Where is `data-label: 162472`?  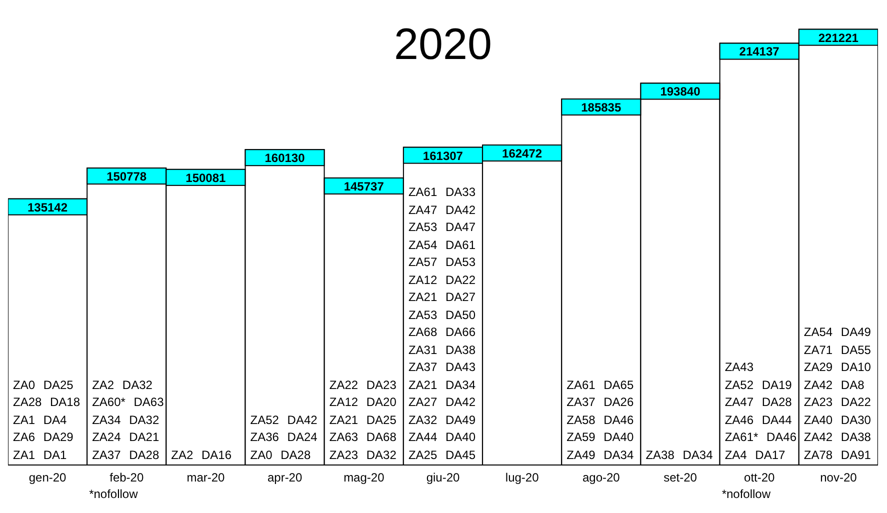 data-label: 162472 is located at coordinates (522, 153).